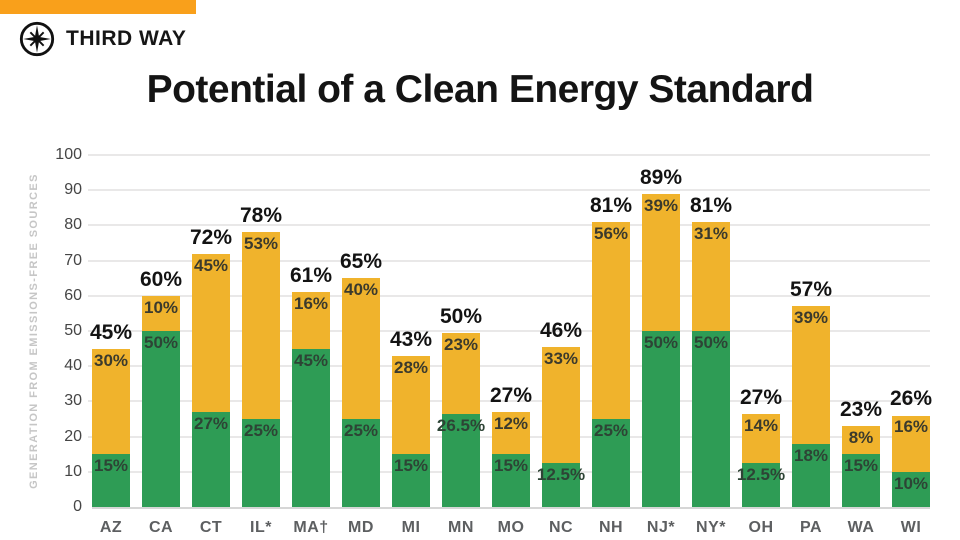  What do you see at coordinates (511, 423) in the screenshot?
I see `yellow-segment-label: 12%` at bounding box center [511, 423].